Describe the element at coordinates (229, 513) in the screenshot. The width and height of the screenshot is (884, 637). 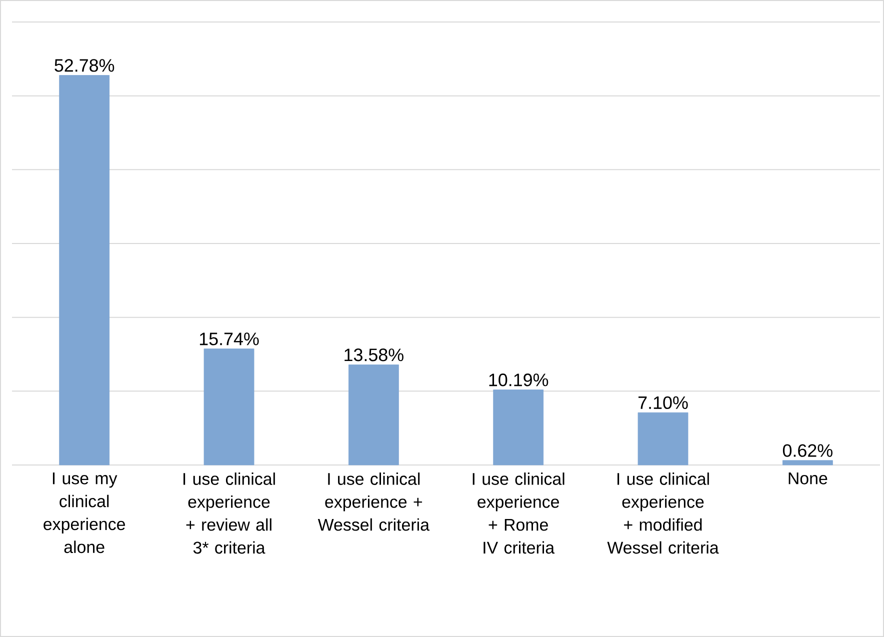
I see `x-tick-label: I use clinical experience + review all 3* criteria` at that location.